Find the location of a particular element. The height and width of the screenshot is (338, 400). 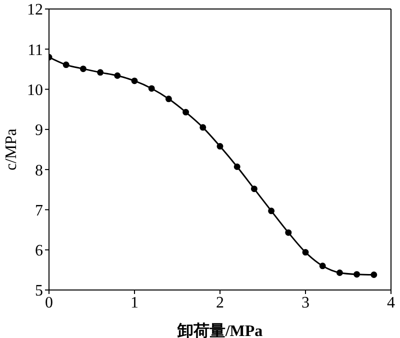

y-tick-label: 8 is located at coordinates (39, 171).